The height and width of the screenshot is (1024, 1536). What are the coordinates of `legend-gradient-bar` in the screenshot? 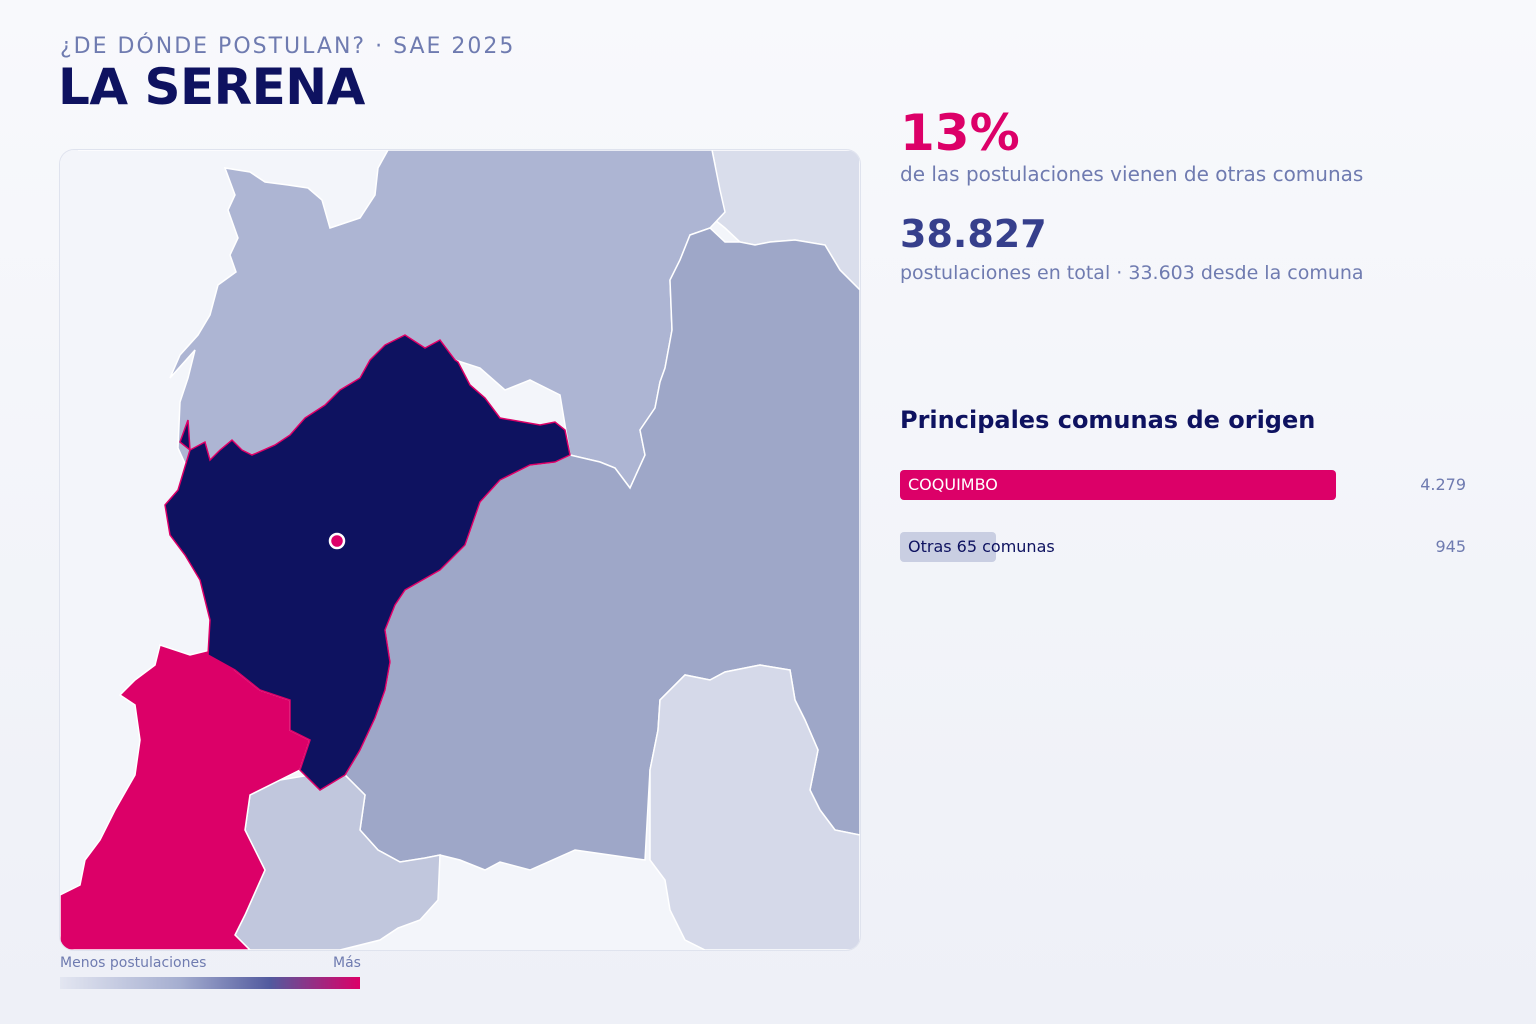 It's located at (210, 983).